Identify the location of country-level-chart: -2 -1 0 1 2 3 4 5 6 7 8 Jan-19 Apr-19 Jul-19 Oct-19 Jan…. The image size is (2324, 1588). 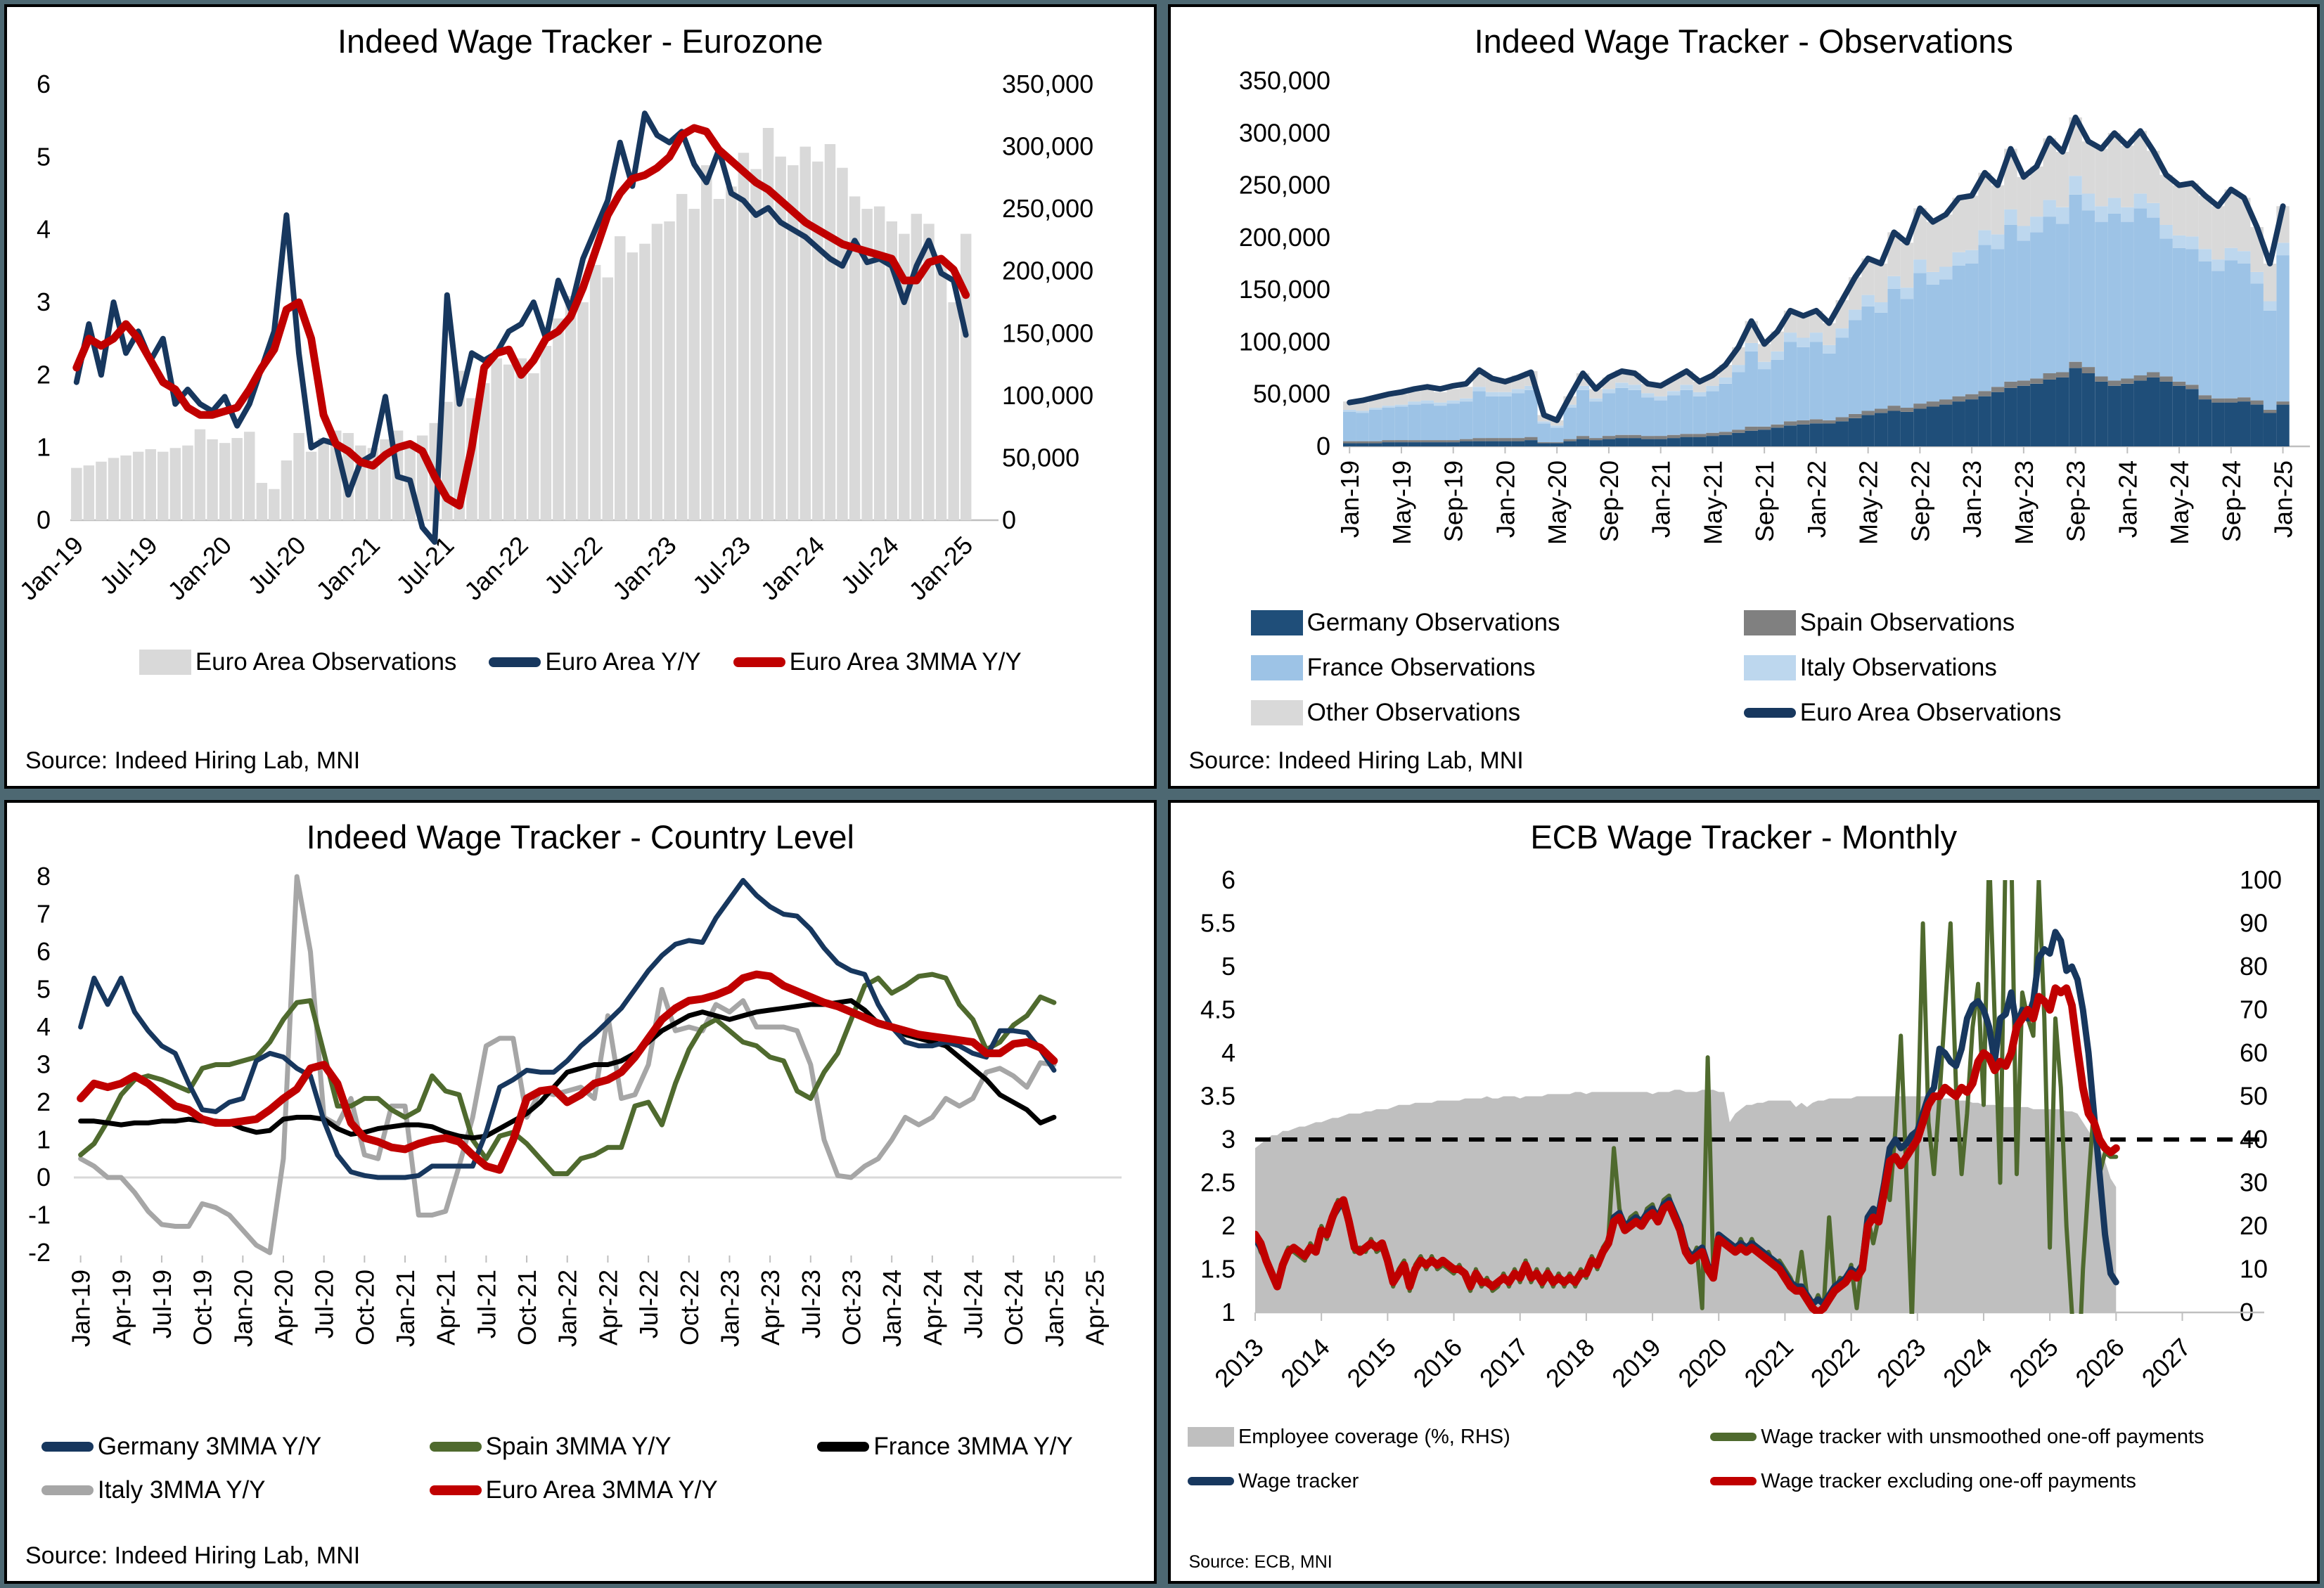
(575, 1104).